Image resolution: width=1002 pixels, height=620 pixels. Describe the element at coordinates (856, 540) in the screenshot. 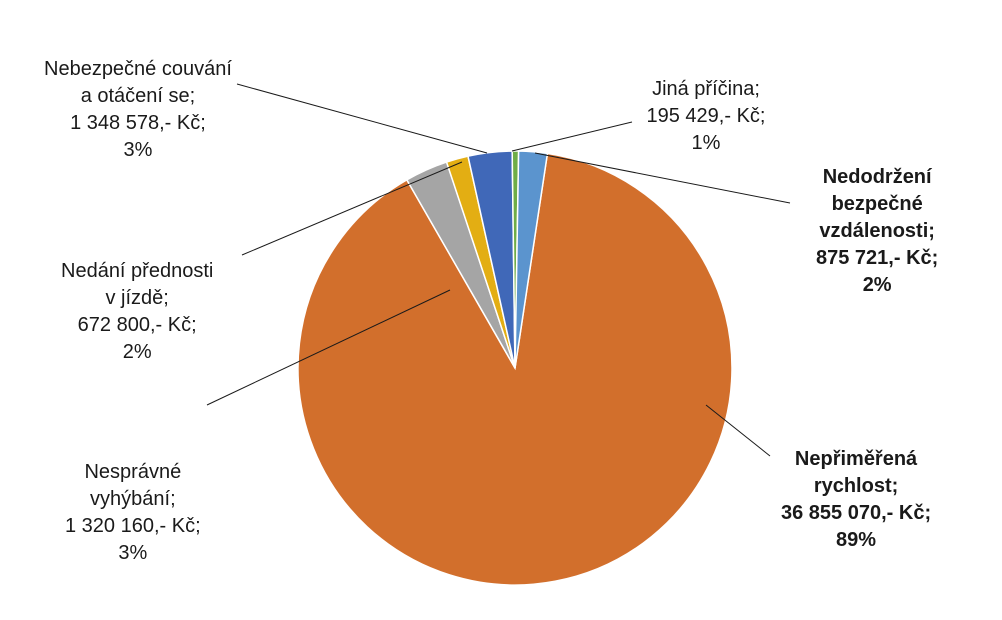

I see `data-label-line: 89%` at that location.